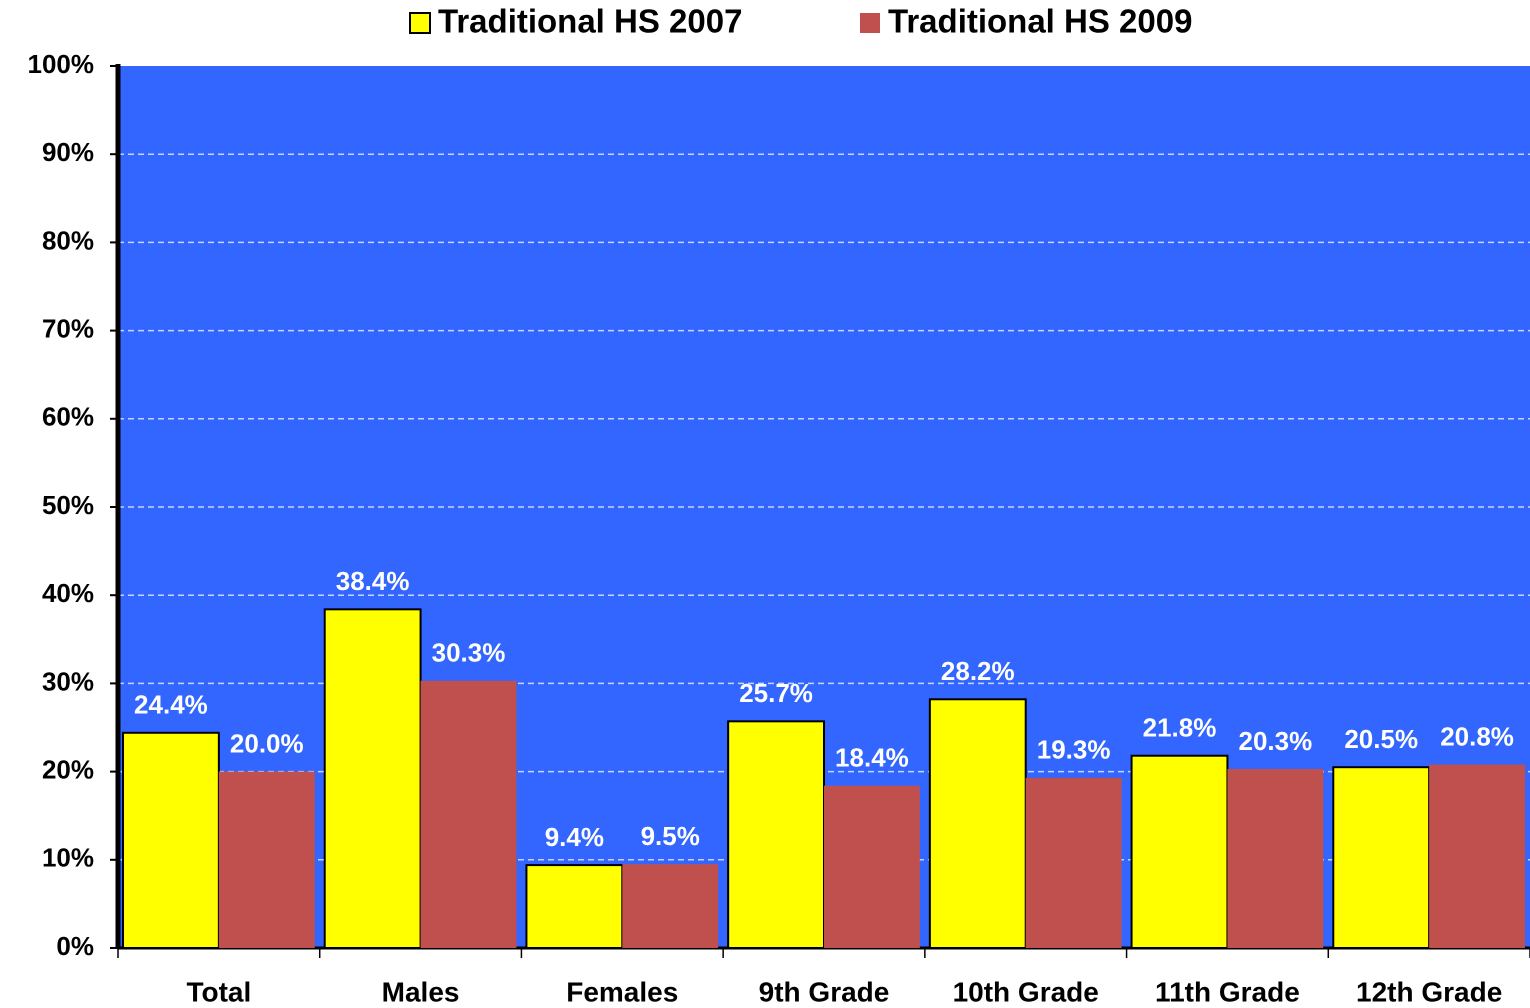  Describe the element at coordinates (574, 837) in the screenshot. I see `value-label: 9.4%` at that location.